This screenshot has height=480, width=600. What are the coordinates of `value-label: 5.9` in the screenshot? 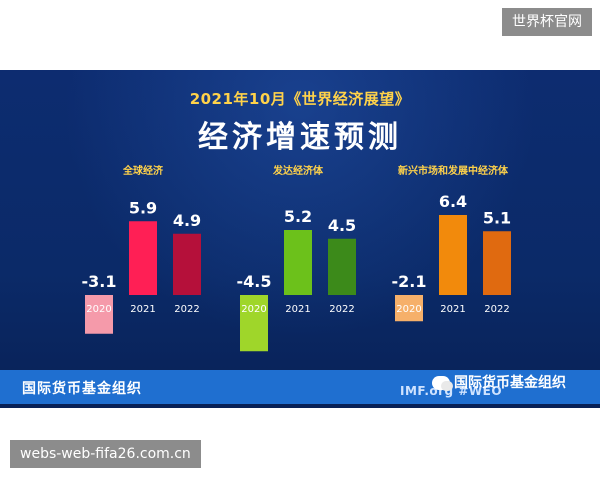 It's located at (143, 207).